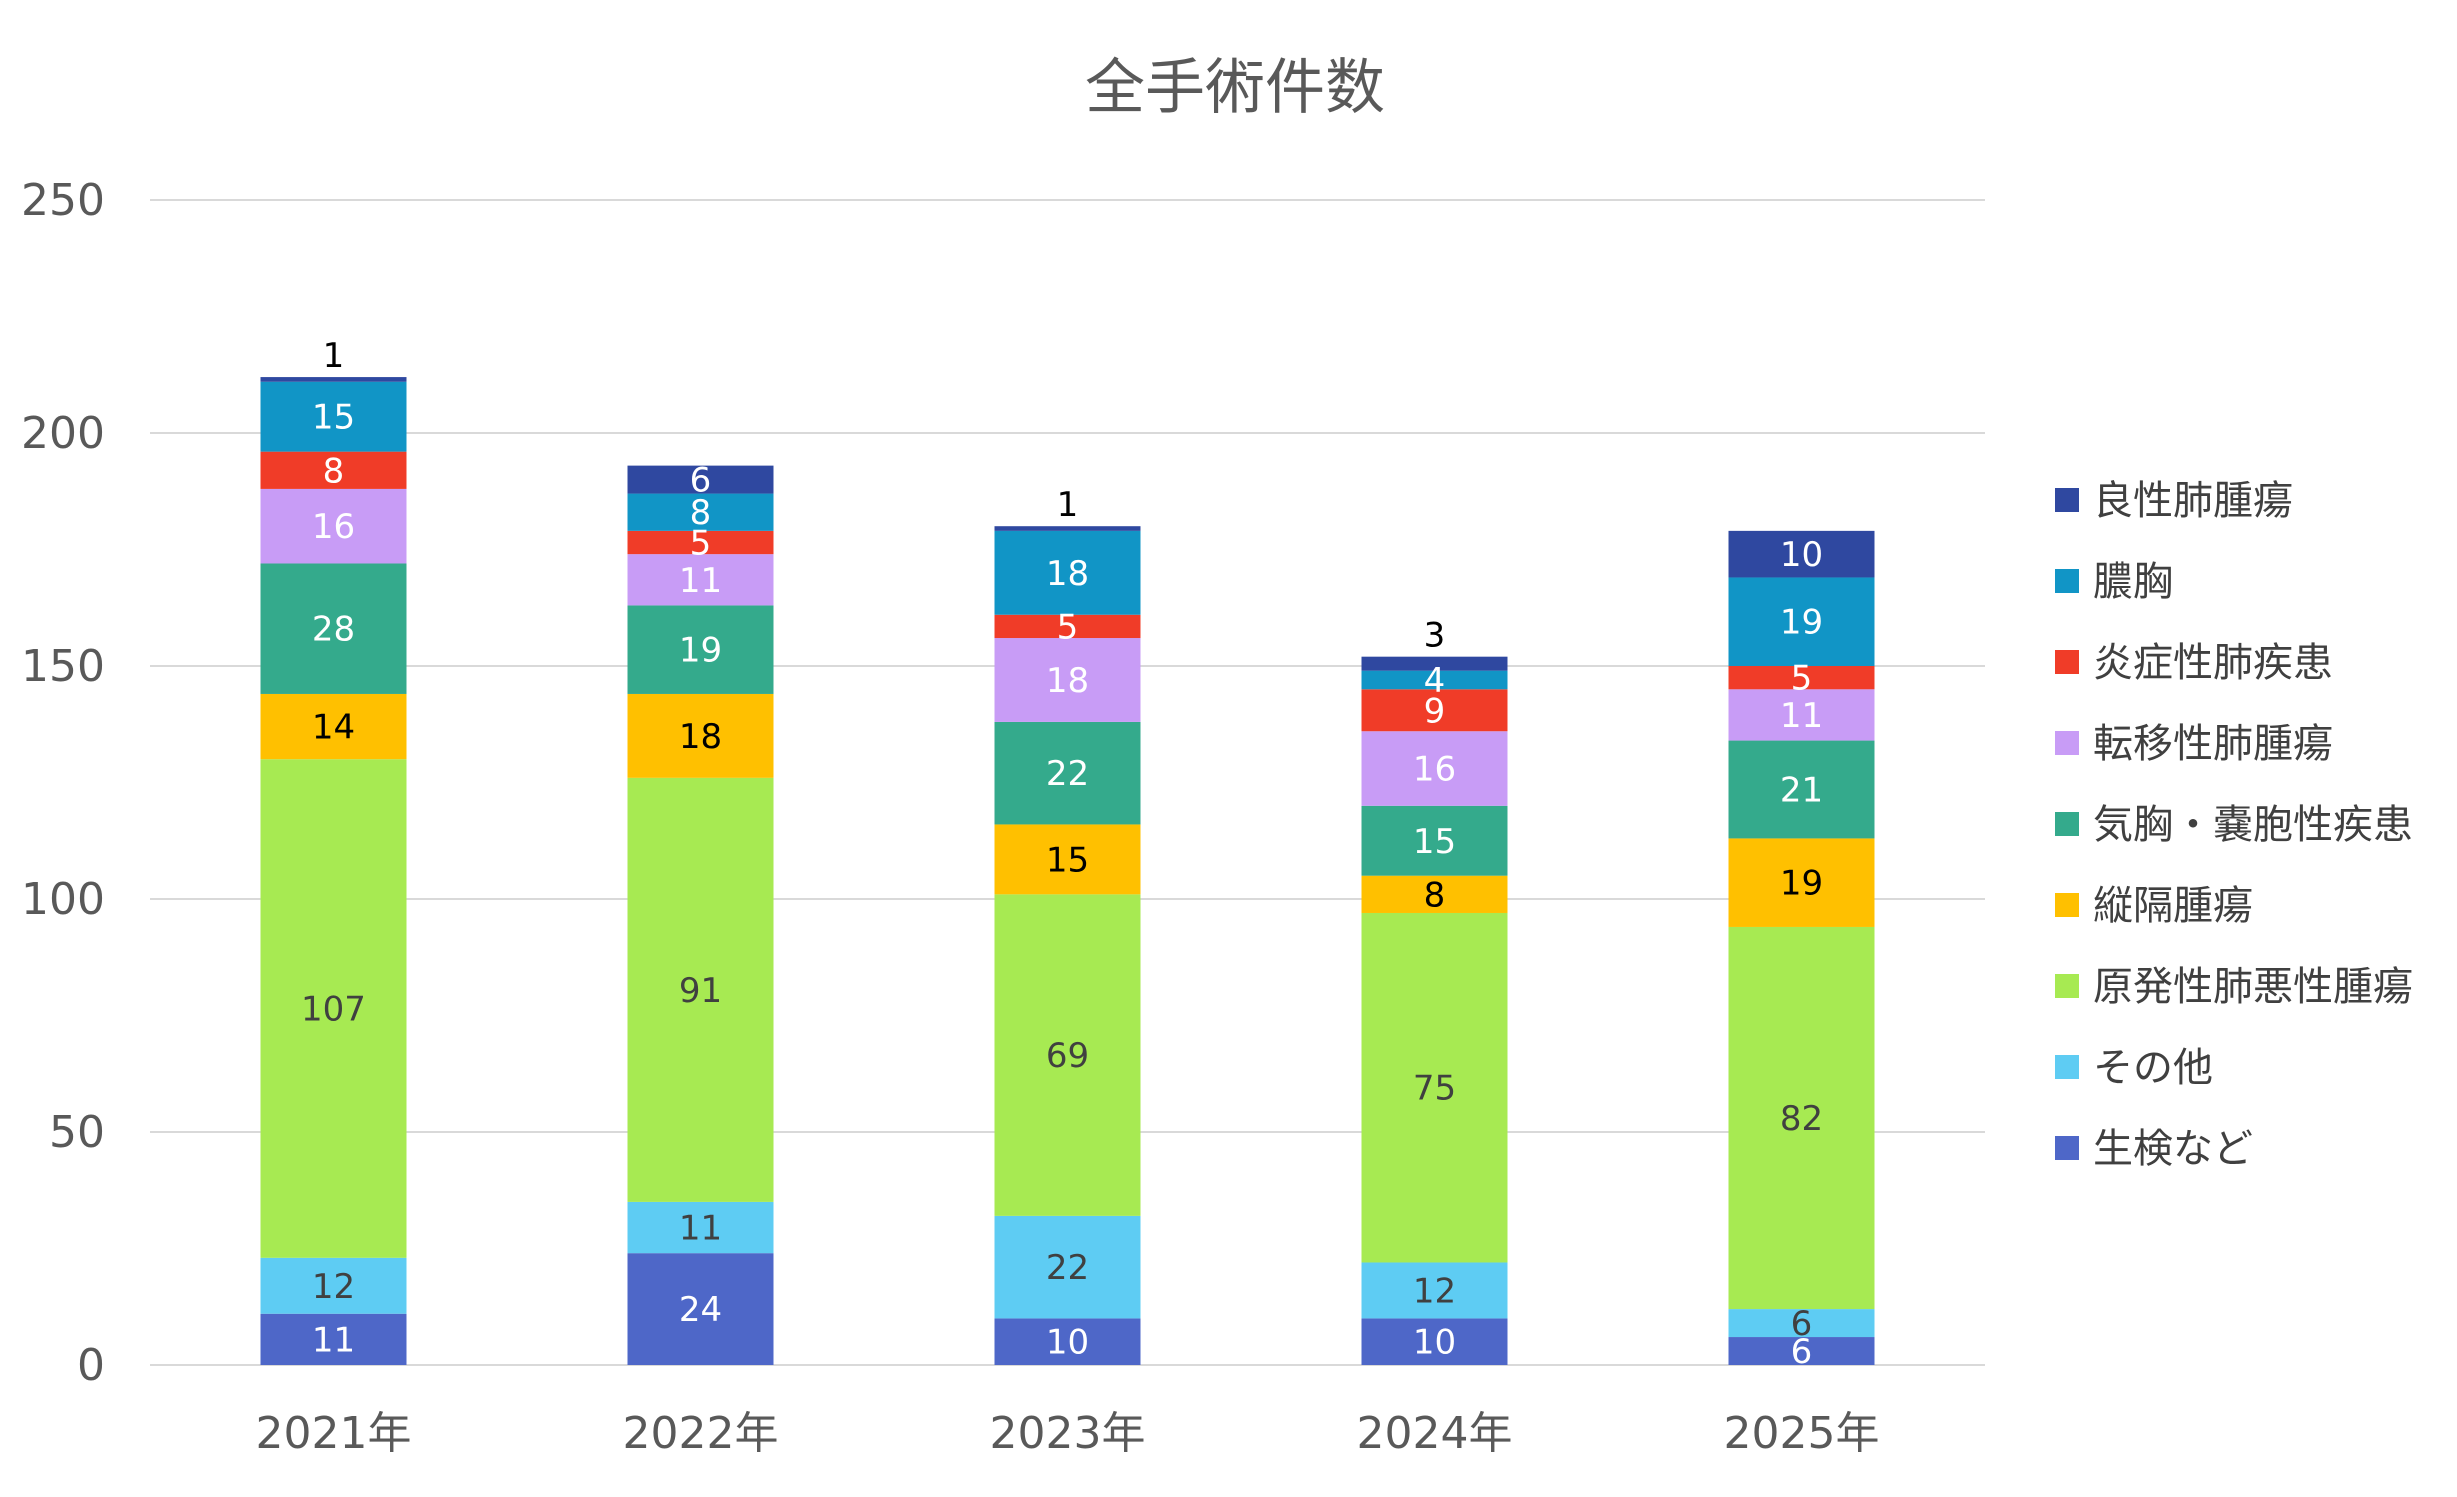 This screenshot has width=2457, height=1497. Describe the element at coordinates (63, 666) in the screenshot. I see `y-tick-label: 150` at that location.